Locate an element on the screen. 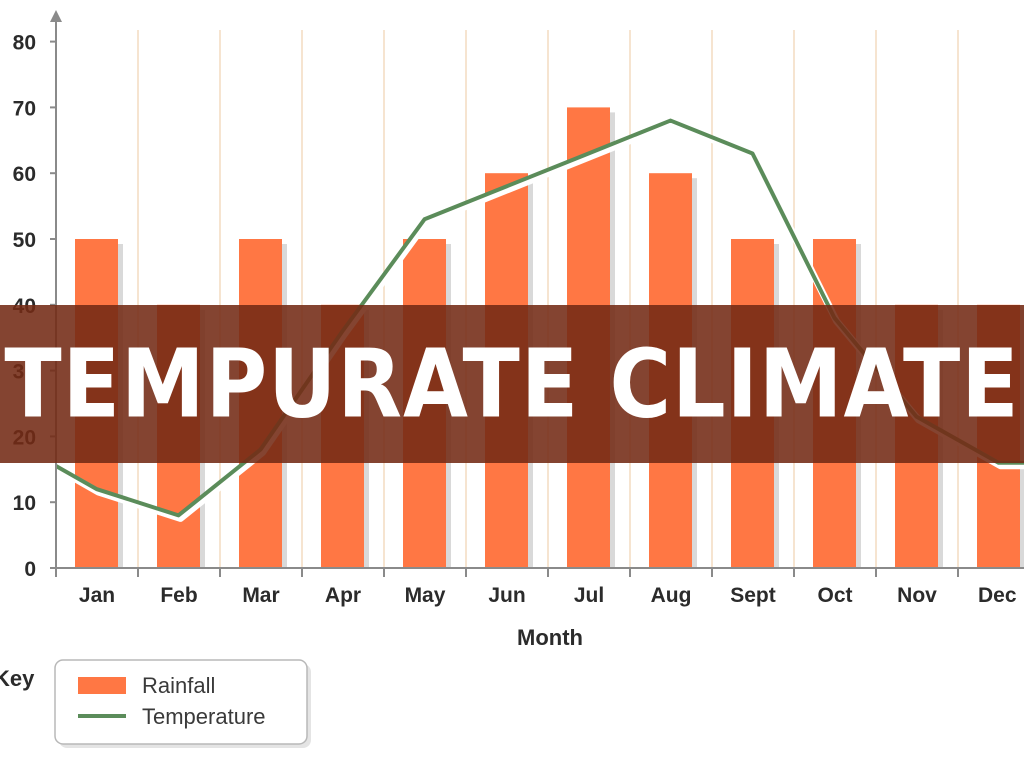  x-tick-label-nov: Nov is located at coordinates (917, 595).